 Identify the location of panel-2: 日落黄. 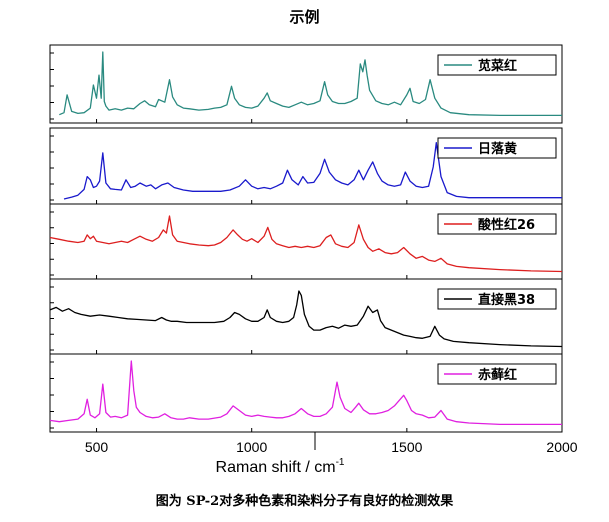
(306, 166).